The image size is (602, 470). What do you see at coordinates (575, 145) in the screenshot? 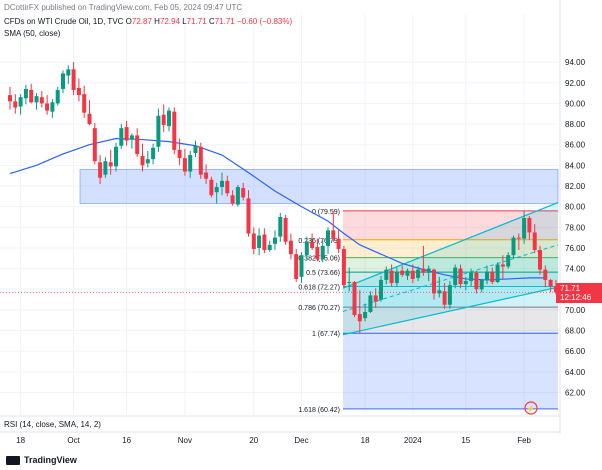
I see `y-tick-label: 86.00` at bounding box center [575, 145].